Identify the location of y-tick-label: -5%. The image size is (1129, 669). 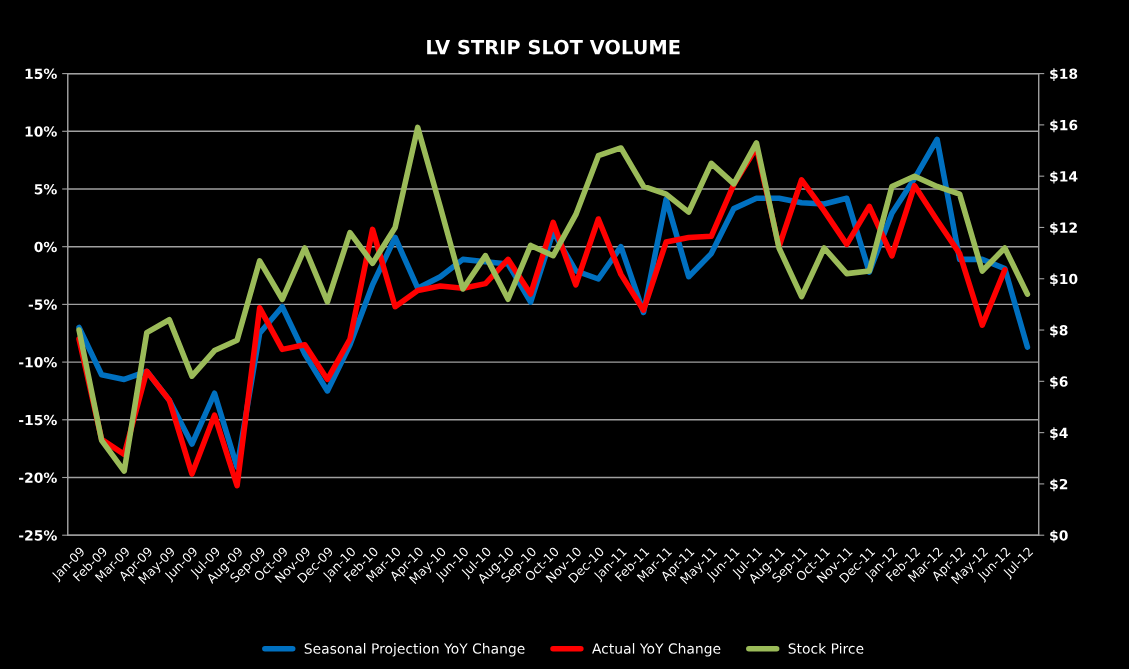
(42, 304).